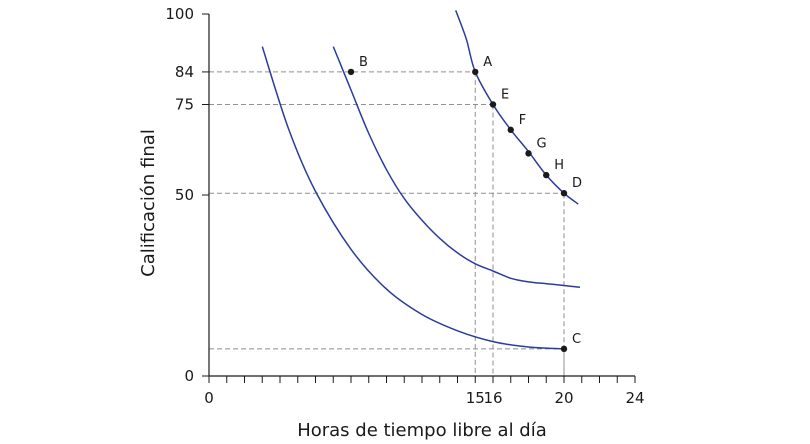 This screenshot has height=444, width=810. Describe the element at coordinates (487, 62) in the screenshot. I see `point-label-a: A` at that location.